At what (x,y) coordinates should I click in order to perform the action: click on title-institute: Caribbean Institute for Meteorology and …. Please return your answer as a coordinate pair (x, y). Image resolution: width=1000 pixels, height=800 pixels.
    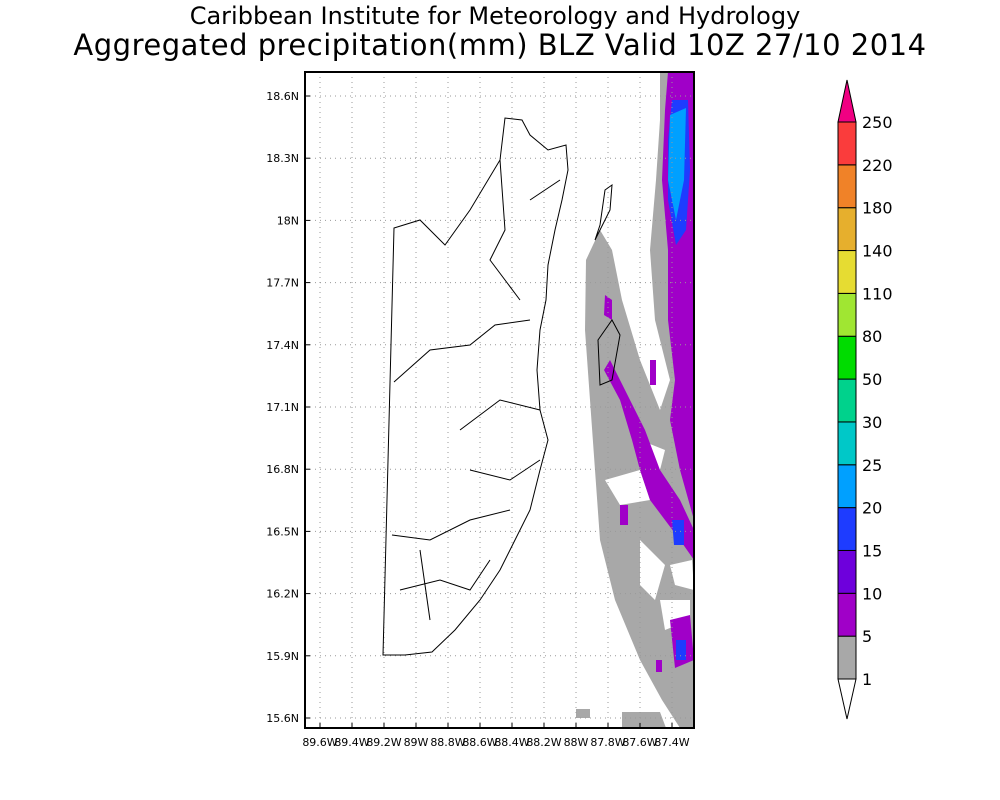
    Looking at the image, I should click on (495, 16).